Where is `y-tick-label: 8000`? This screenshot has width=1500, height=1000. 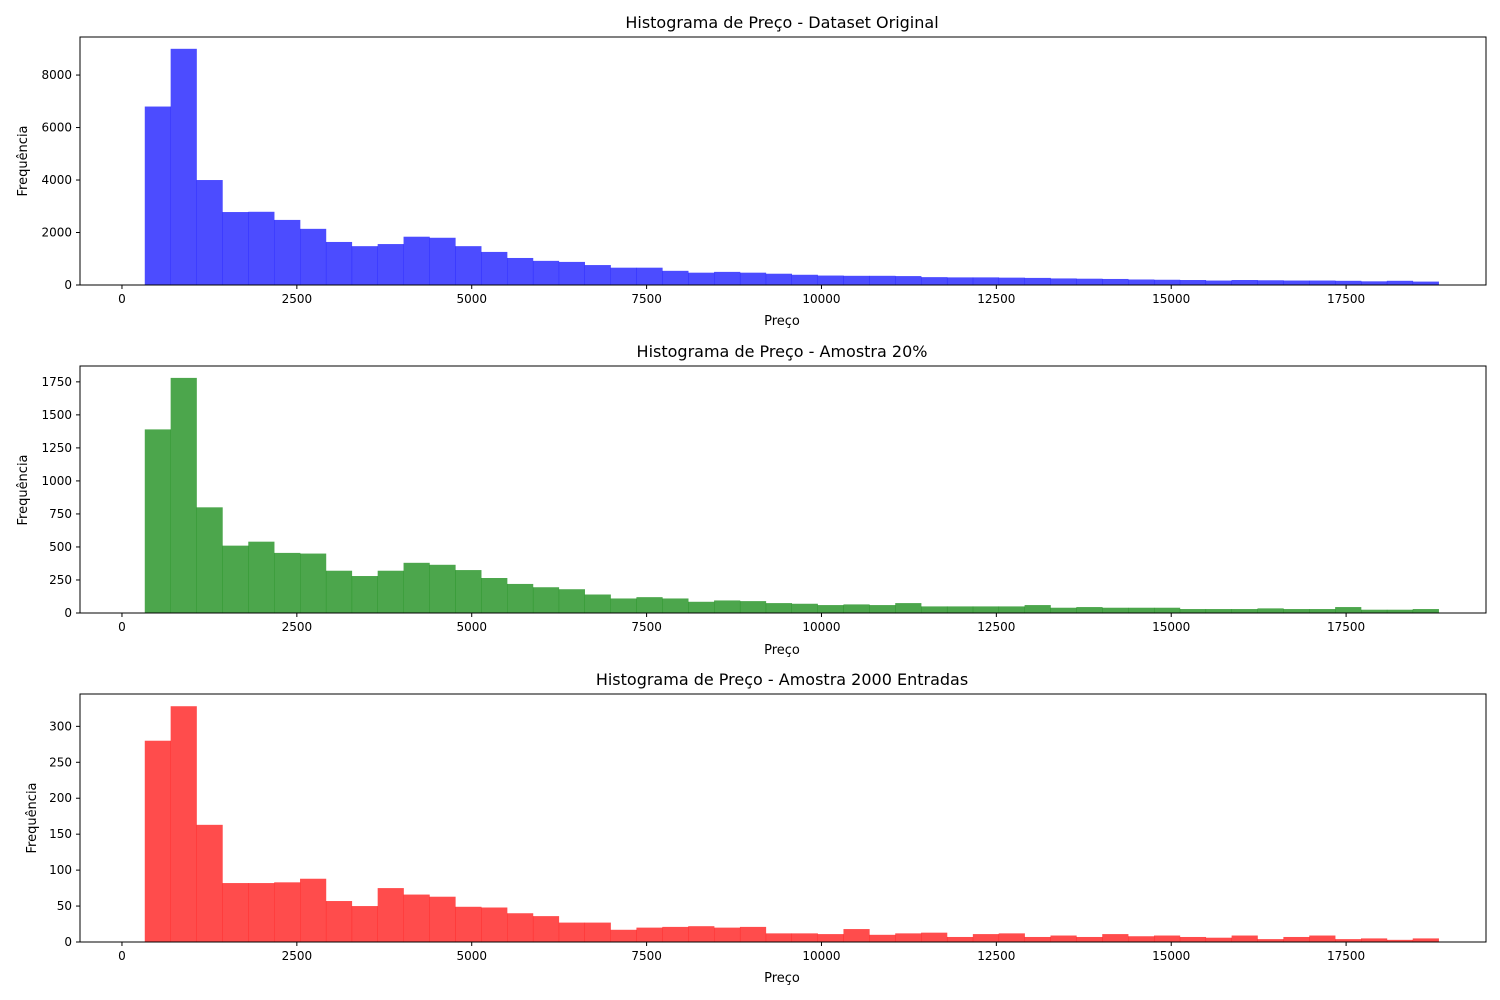 y-tick-label: 8000 is located at coordinates (56, 75).